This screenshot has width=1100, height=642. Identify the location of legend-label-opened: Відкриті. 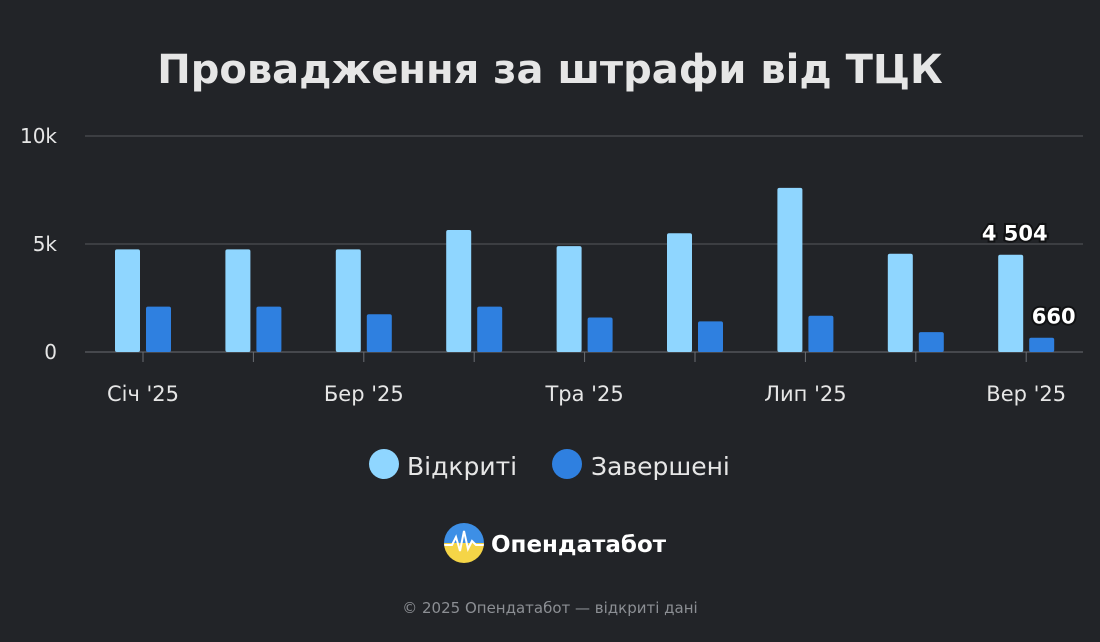
(462, 466).